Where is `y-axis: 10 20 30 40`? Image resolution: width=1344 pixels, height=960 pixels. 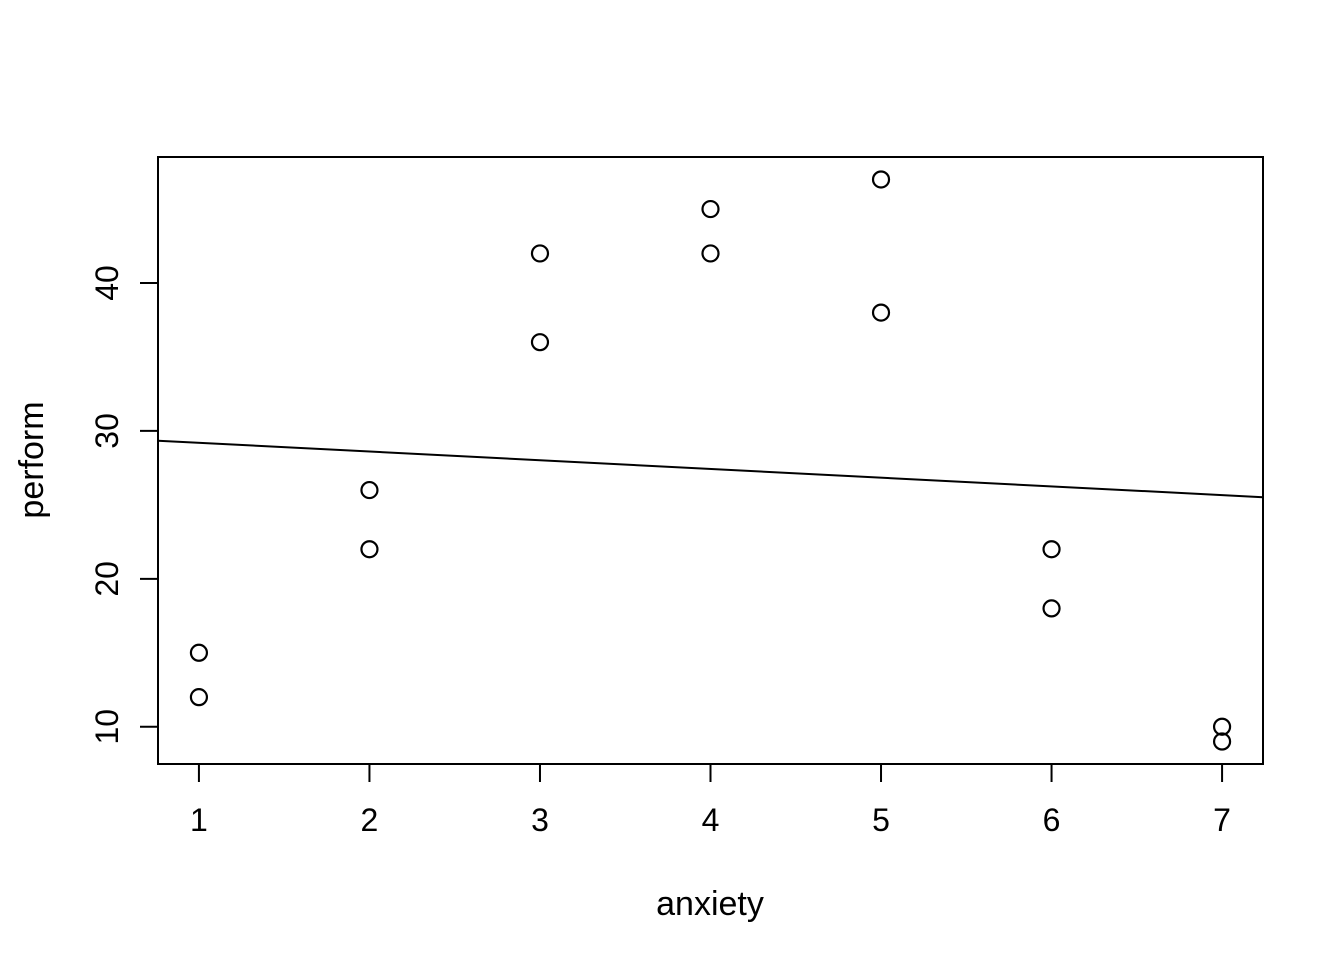 y-axis: 10 20 30 40 is located at coordinates (123, 505).